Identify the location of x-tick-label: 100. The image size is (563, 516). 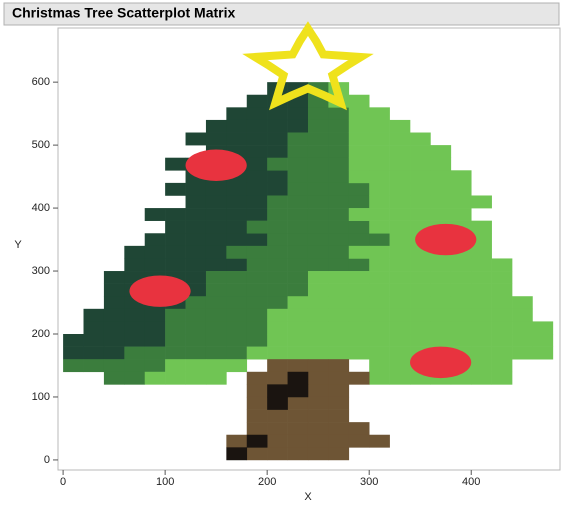
(165, 482).